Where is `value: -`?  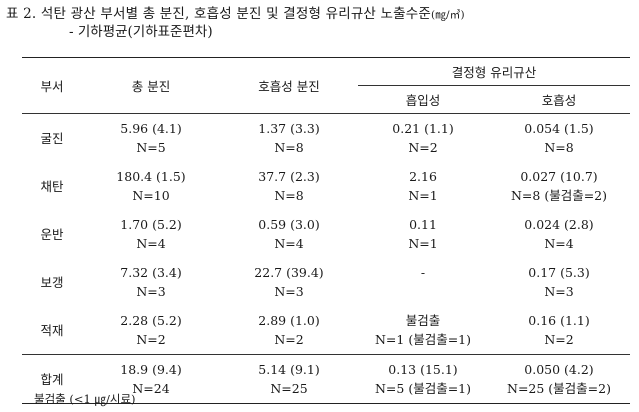 value: - is located at coordinates (423, 272).